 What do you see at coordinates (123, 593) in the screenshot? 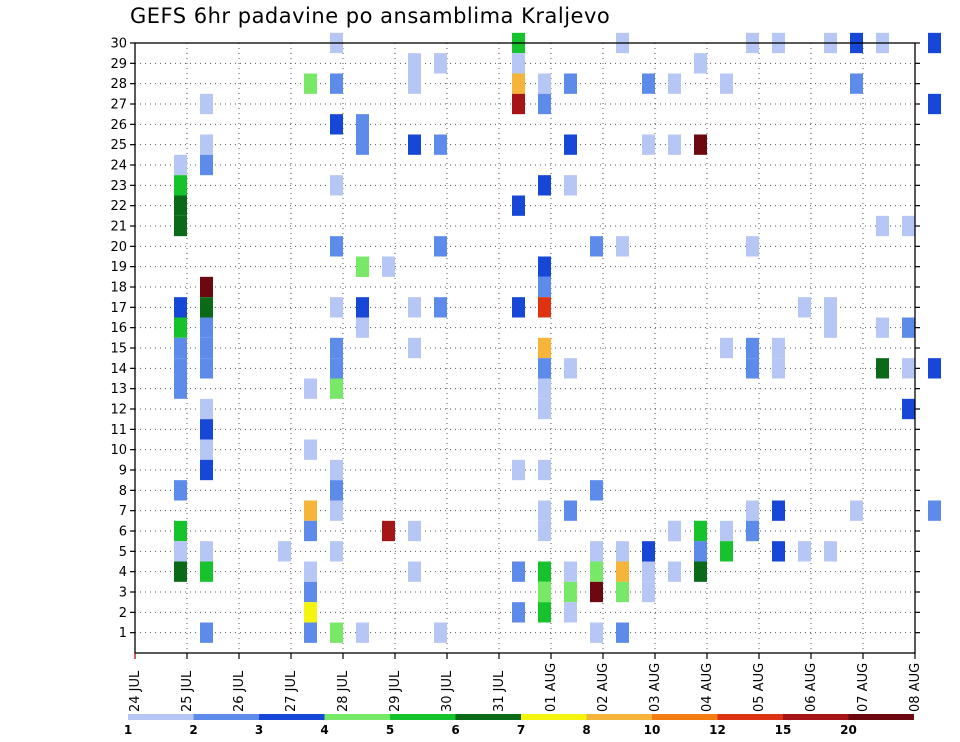
I see `y-tick-label: 3` at bounding box center [123, 593].